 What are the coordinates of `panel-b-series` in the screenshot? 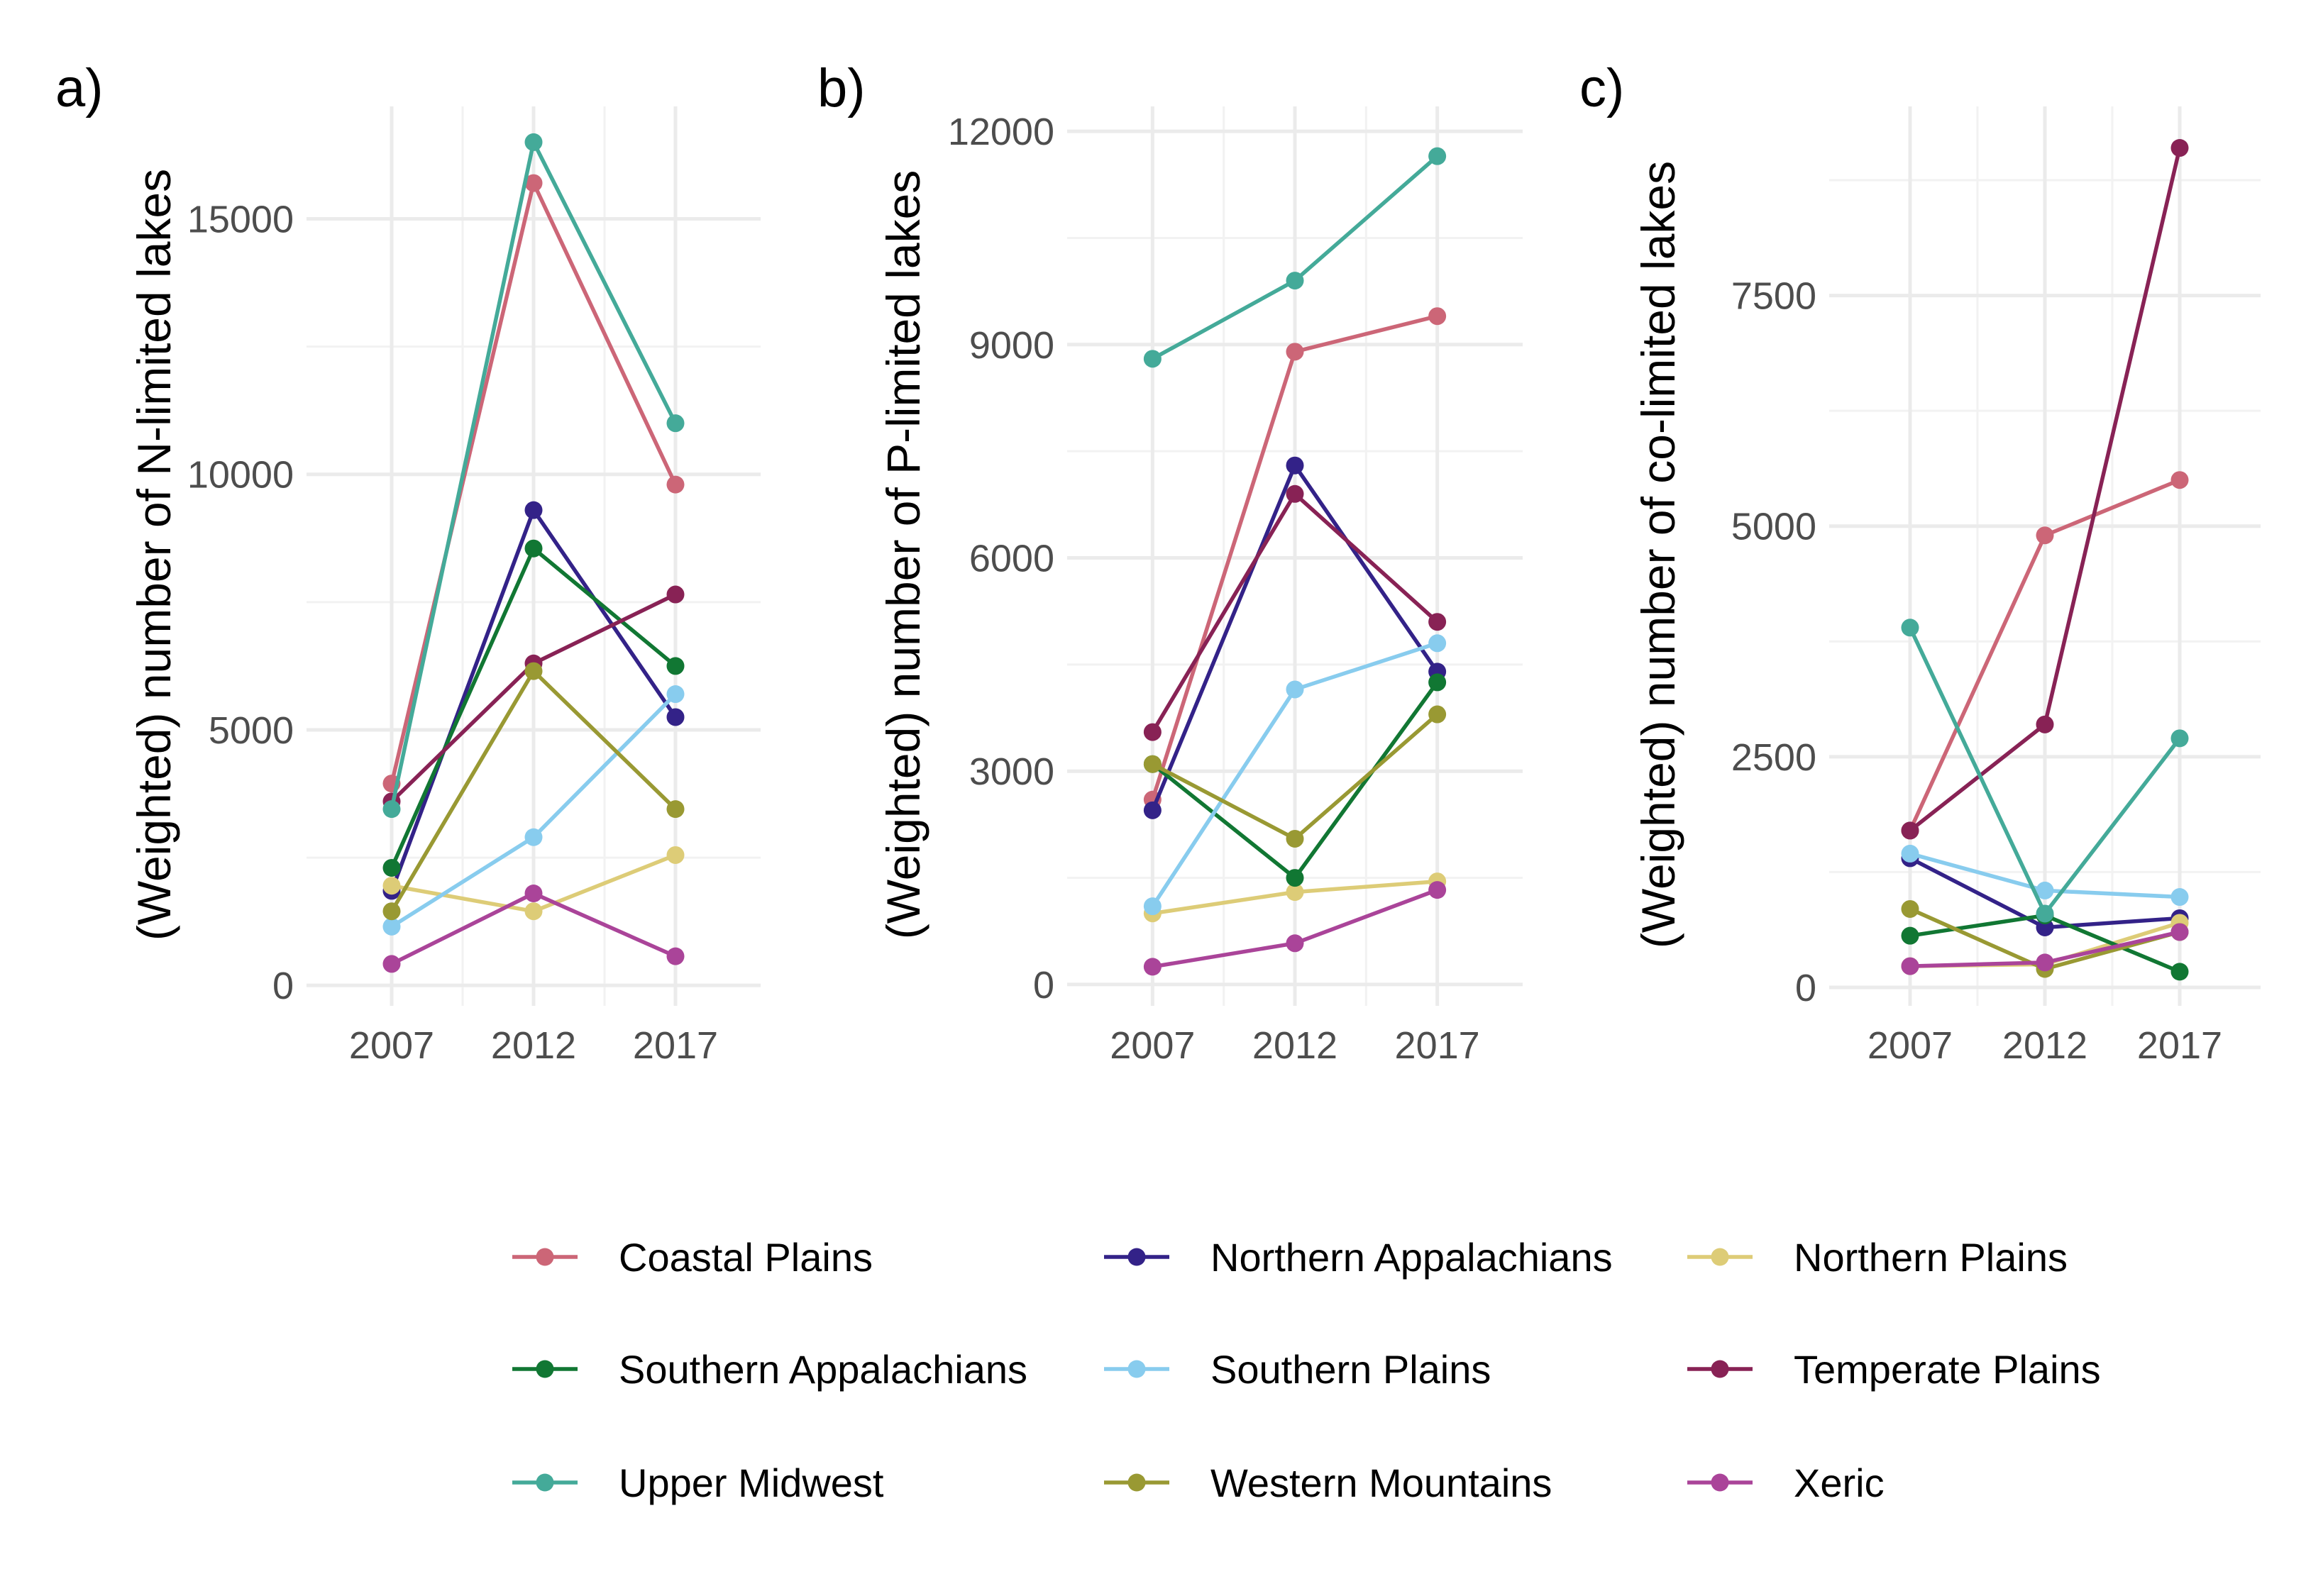 It's located at (1295, 561).